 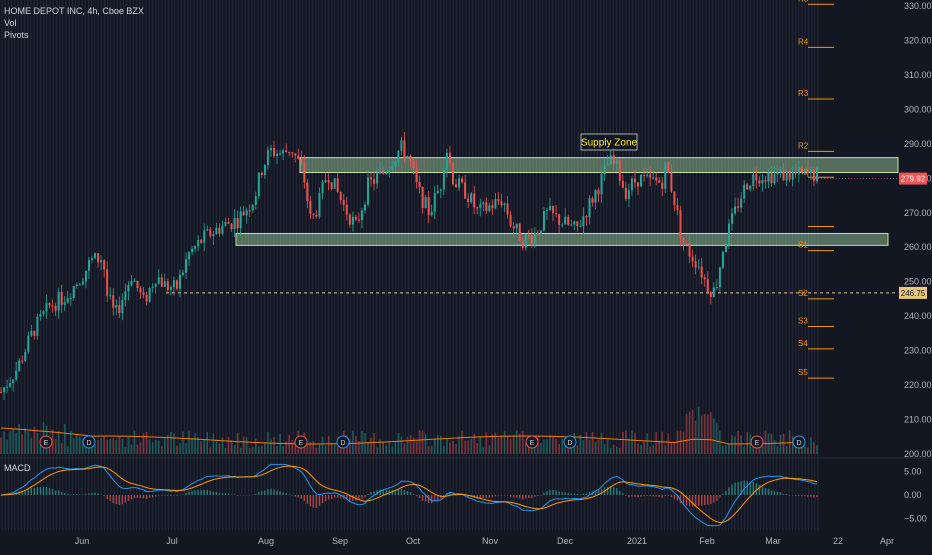 I want to click on price-tick-label: 210.00, so click(x=918, y=420).